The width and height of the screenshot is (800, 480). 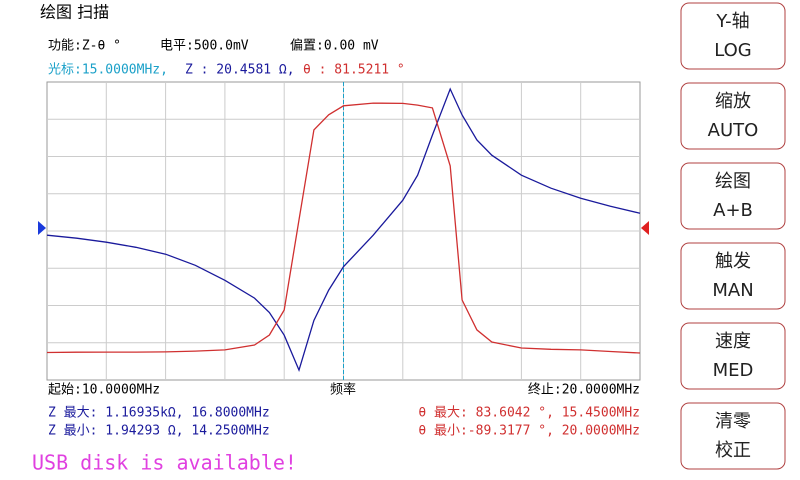 I want to click on button-label: 缩放, so click(x=733, y=101).